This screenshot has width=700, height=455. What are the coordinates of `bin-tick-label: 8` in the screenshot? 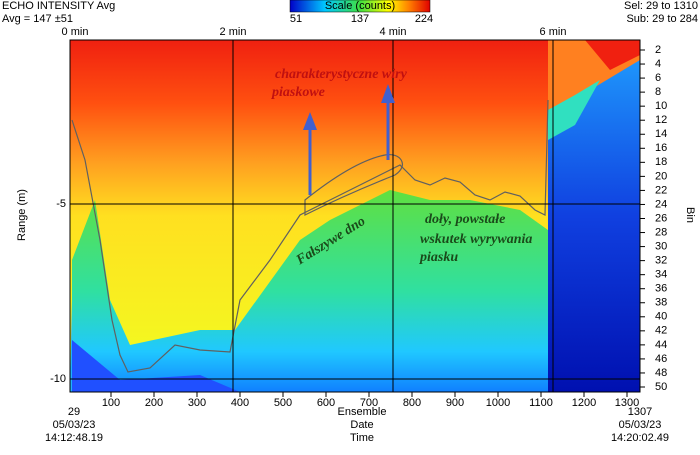 It's located at (658, 92).